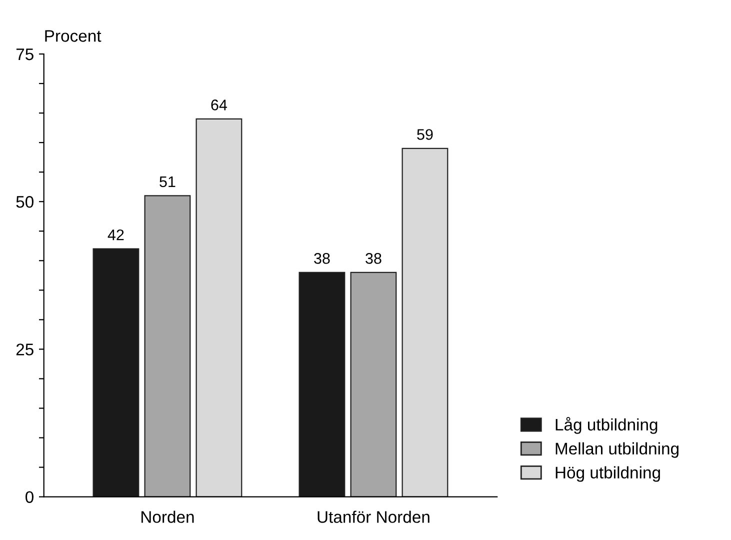 The height and width of the screenshot is (540, 731). Describe the element at coordinates (30, 497) in the screenshot. I see `y-tick-label: 0` at that location.